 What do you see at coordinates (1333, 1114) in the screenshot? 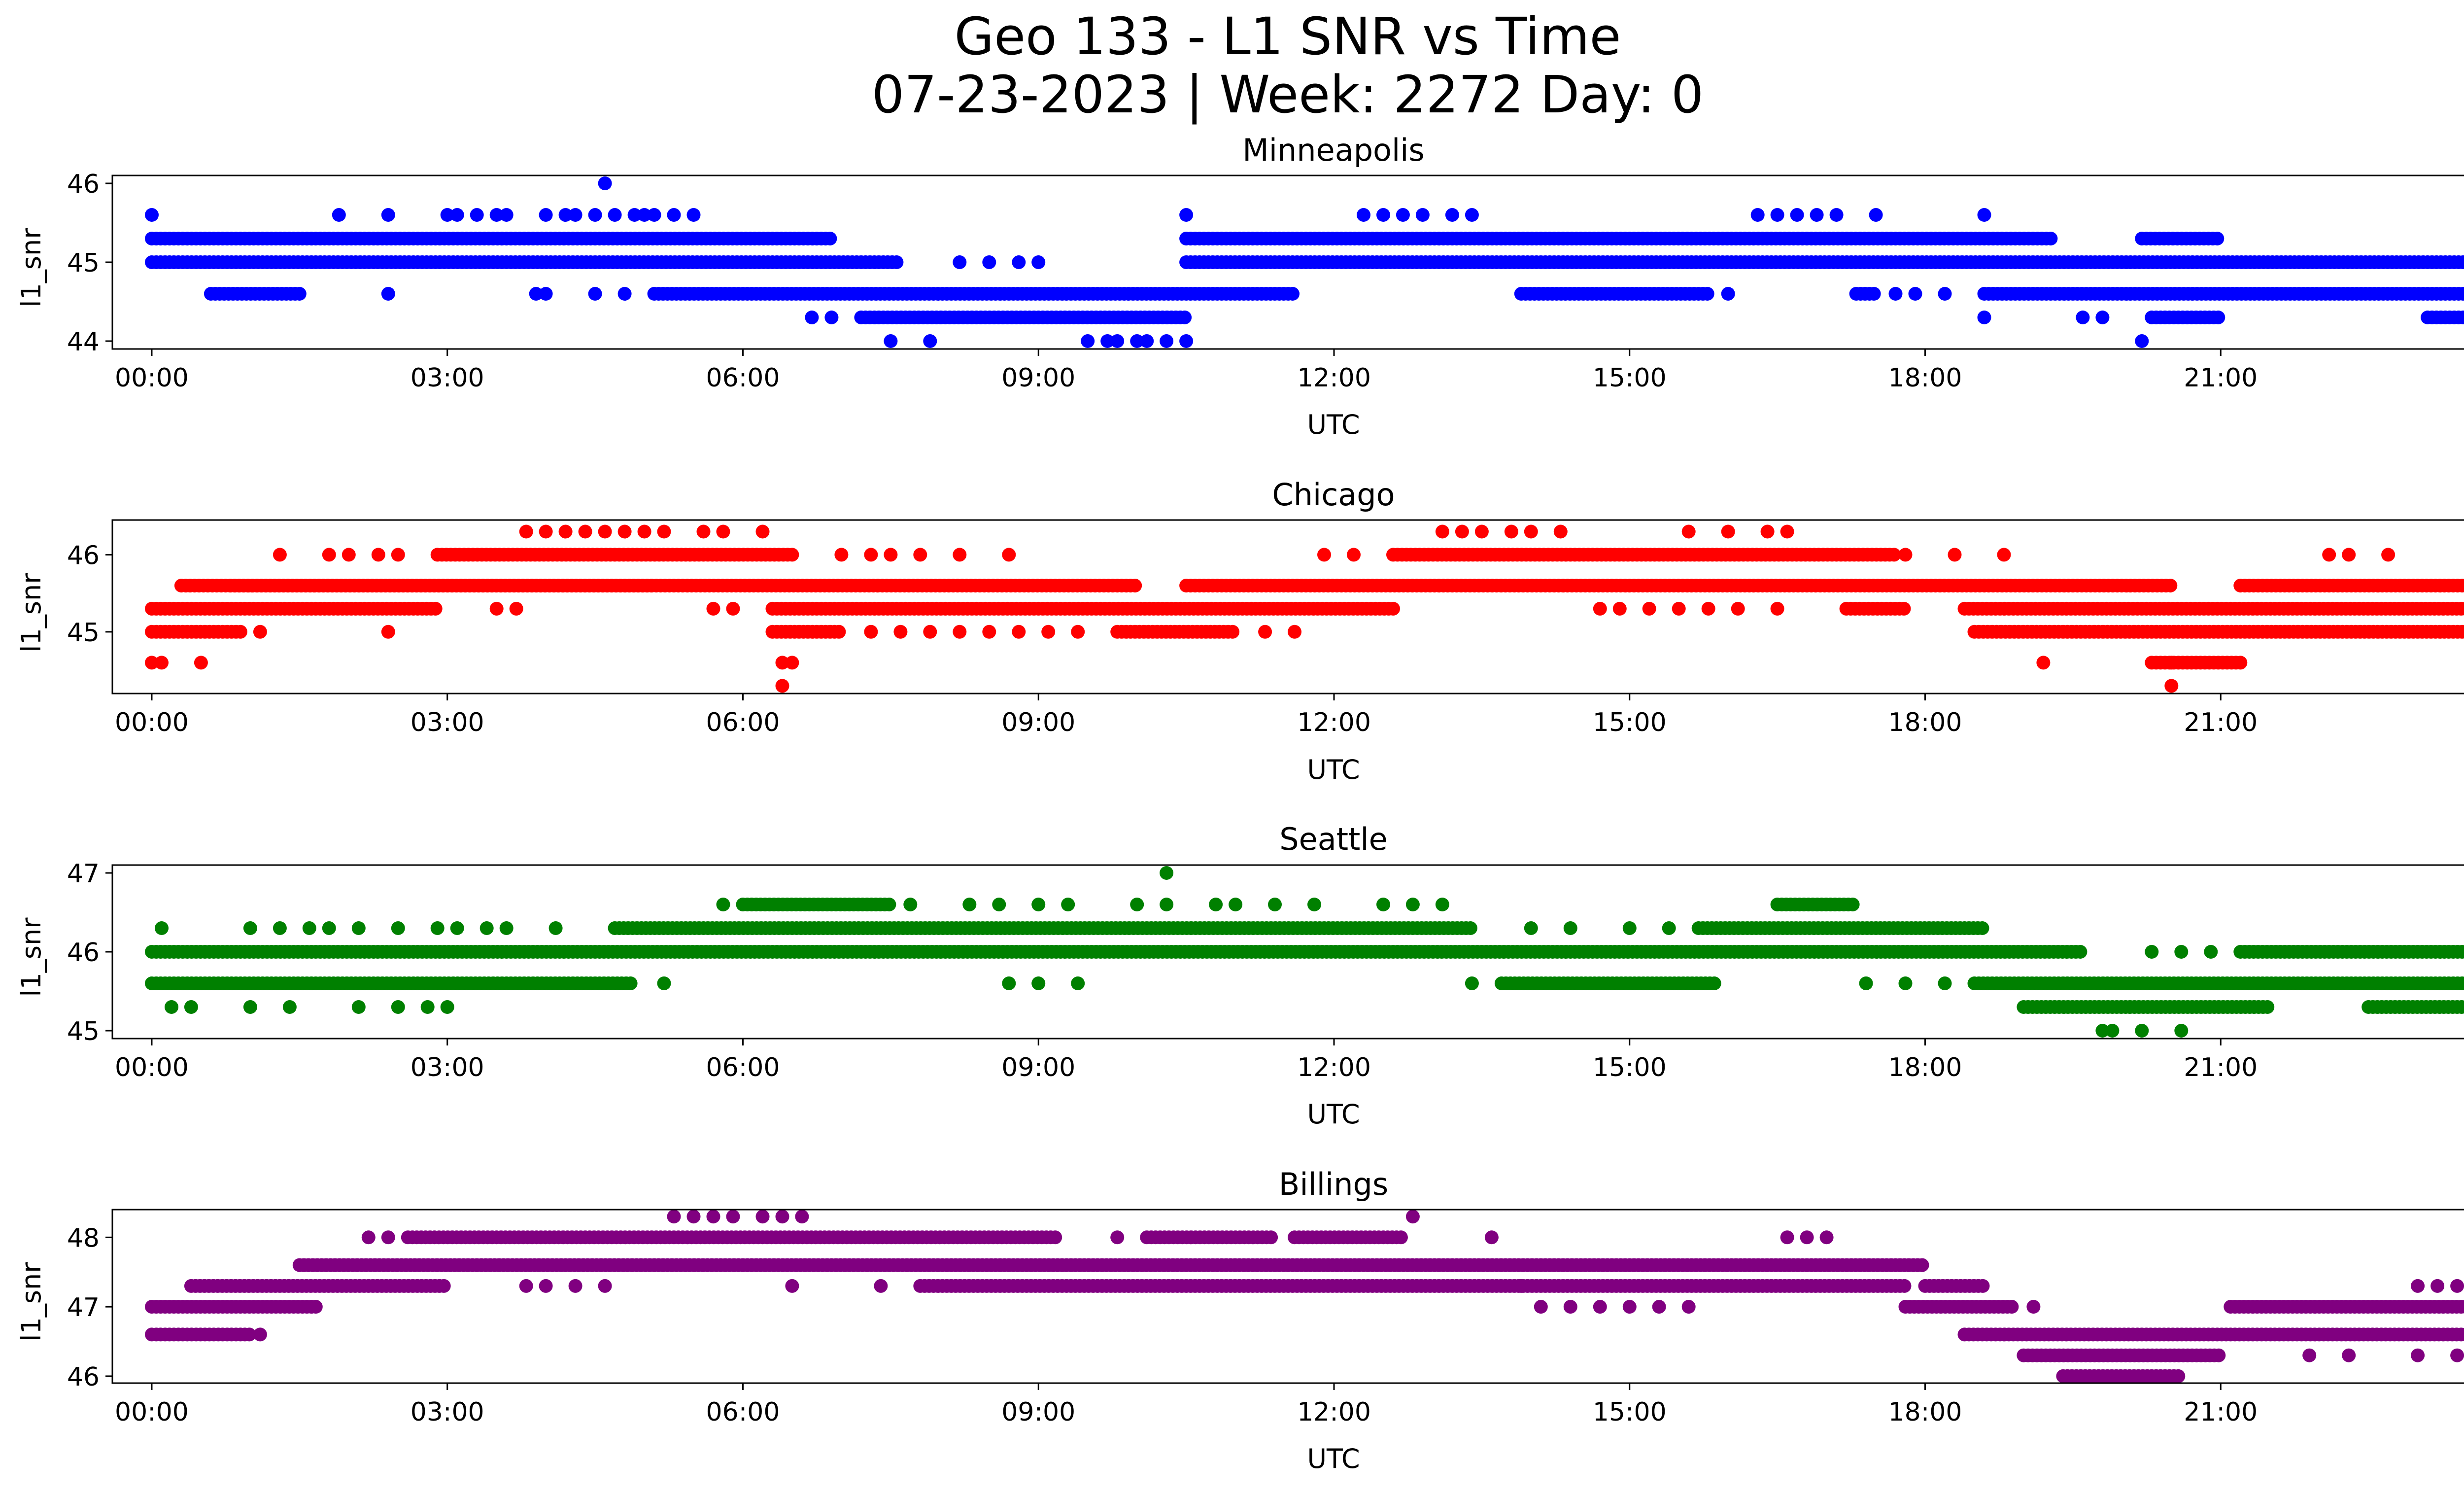
I see `x-axis-label: UTC` at bounding box center [1333, 1114].